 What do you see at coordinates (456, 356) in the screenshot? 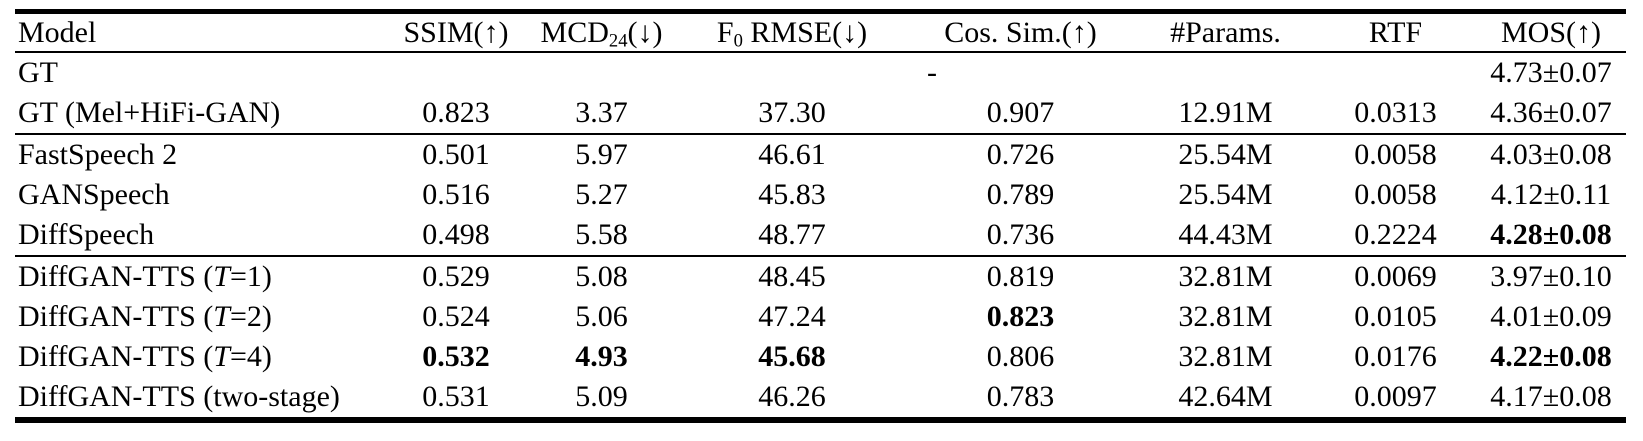
I see `cell-diffgan-tts-t4-ssim: 0.532` at bounding box center [456, 356].